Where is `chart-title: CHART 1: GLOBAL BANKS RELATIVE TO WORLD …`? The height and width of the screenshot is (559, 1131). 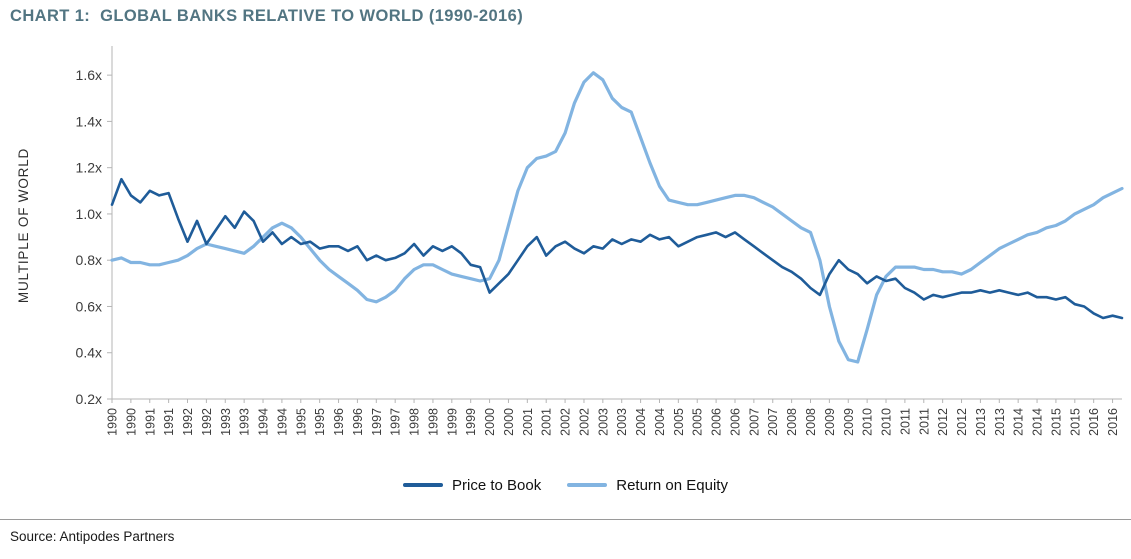
chart-title: CHART 1: GLOBAL BANKS RELATIVE TO WORLD … is located at coordinates (267, 16).